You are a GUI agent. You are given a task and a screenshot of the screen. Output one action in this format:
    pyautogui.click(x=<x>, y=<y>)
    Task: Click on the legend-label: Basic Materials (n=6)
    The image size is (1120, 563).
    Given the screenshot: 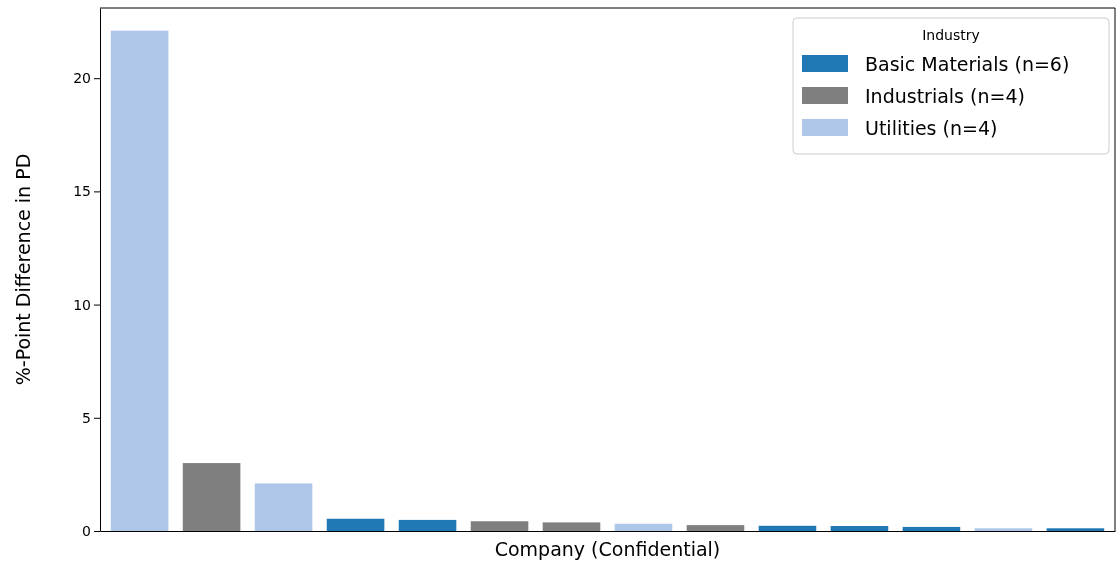 What is the action you would take?
    pyautogui.click(x=967, y=64)
    